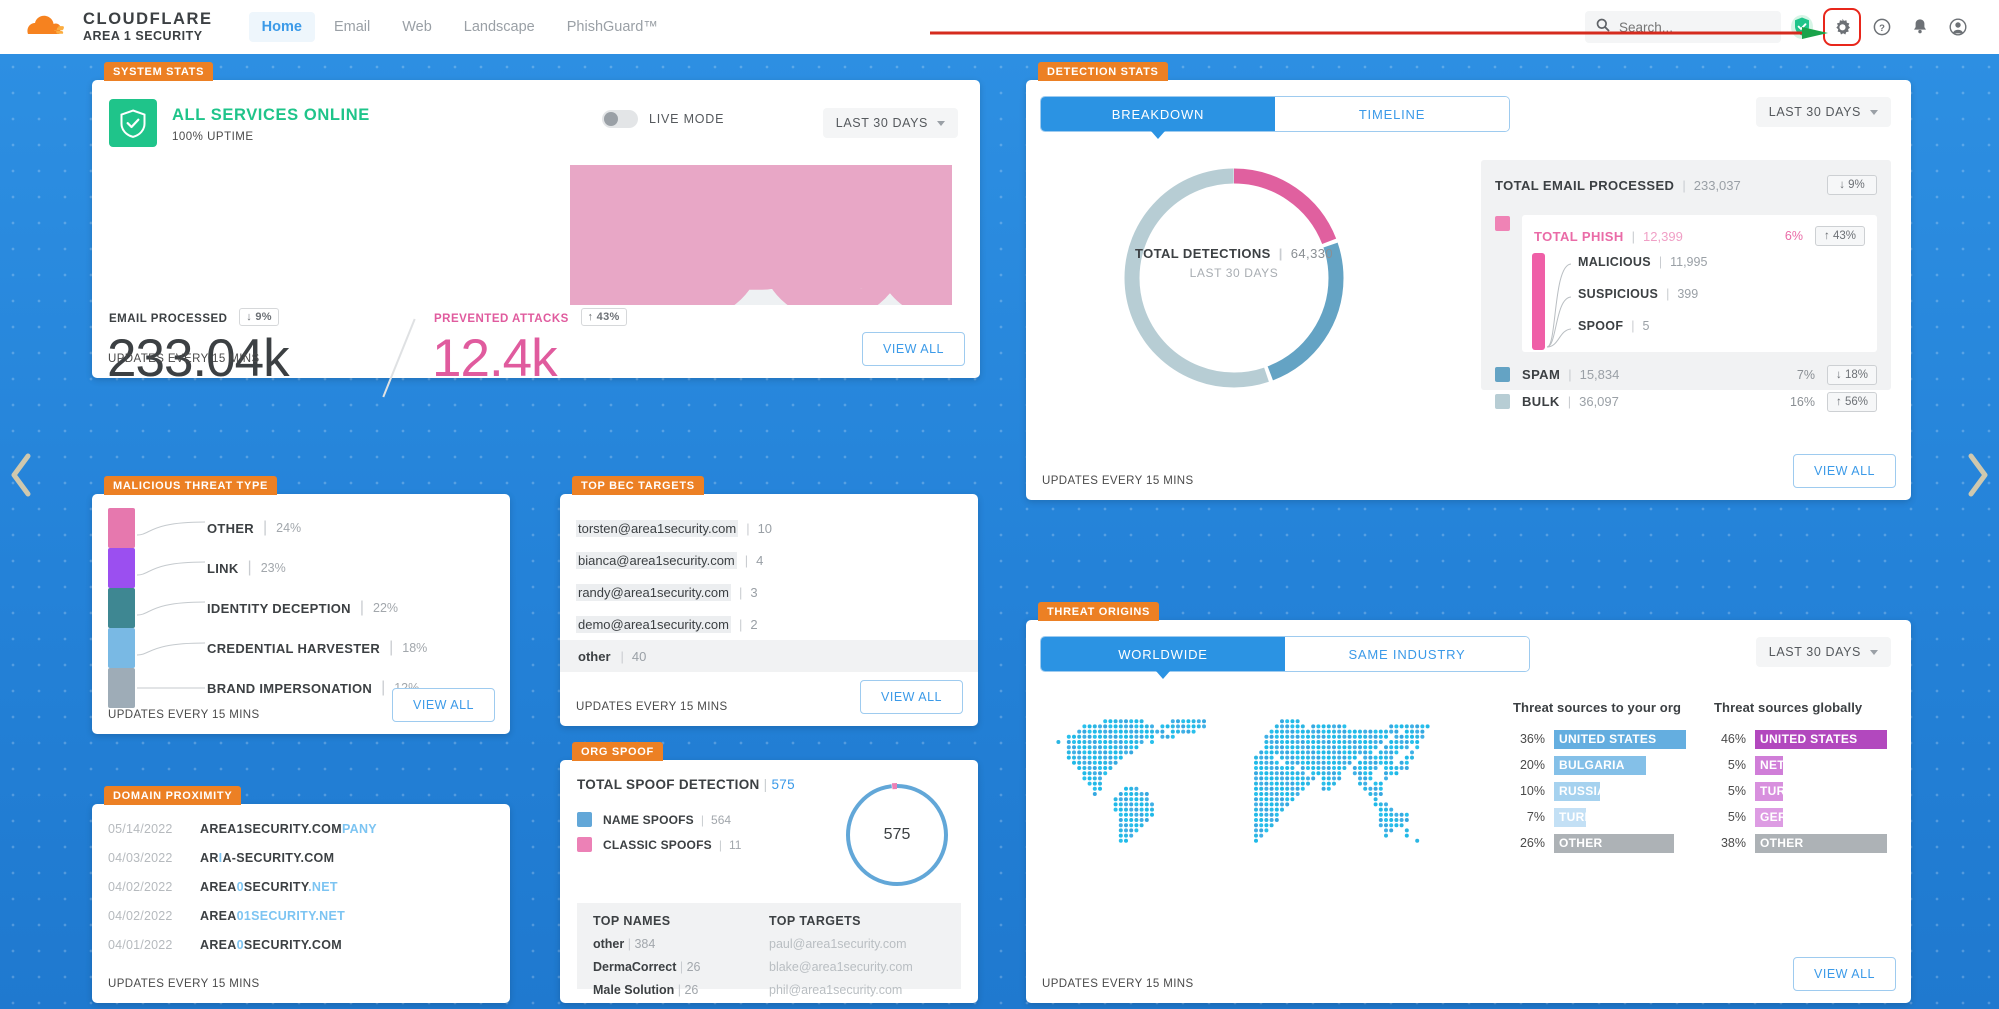 This screenshot has width=1999, height=1009. I want to click on nav-item-web: Web, so click(417, 27).